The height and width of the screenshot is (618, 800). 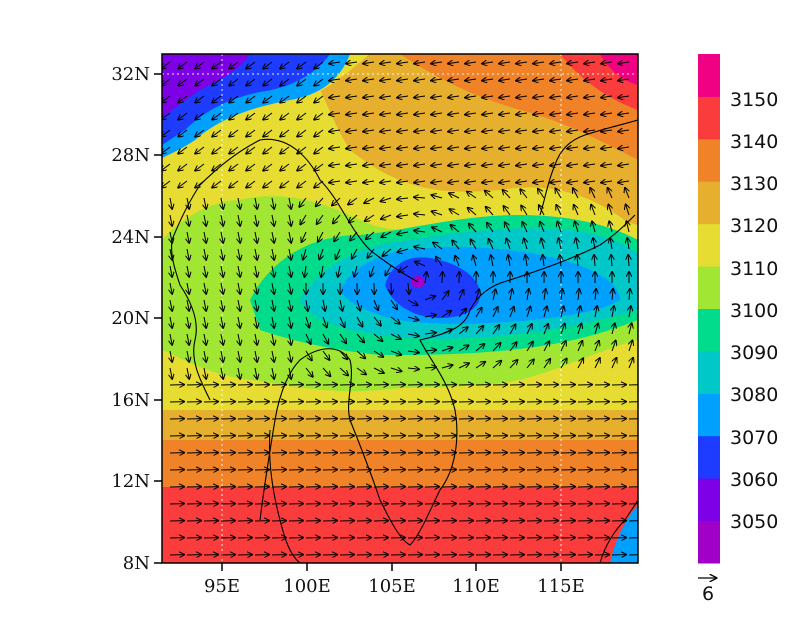 I want to click on colorbar-label-3110: 3110, so click(x=754, y=269).